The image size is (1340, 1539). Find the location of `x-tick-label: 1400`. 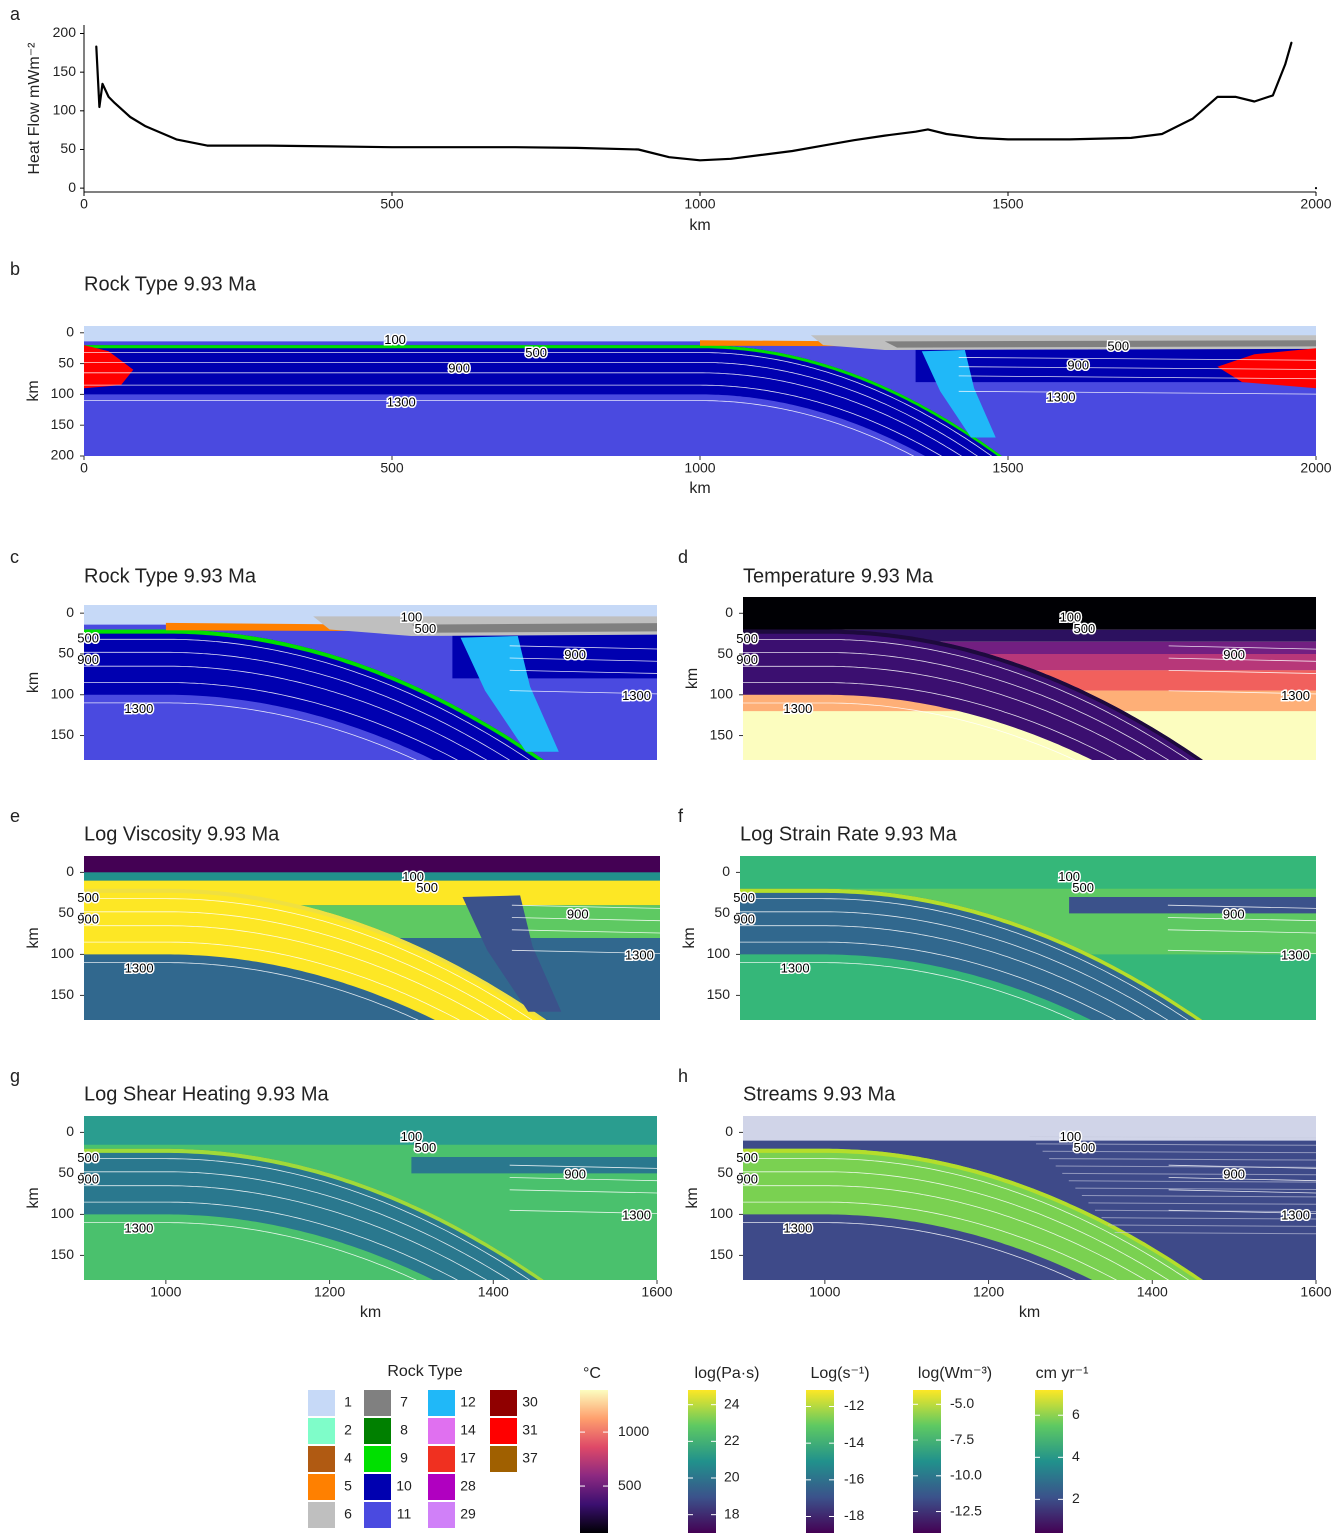

x-tick-label: 1400 is located at coordinates (1152, 1292).